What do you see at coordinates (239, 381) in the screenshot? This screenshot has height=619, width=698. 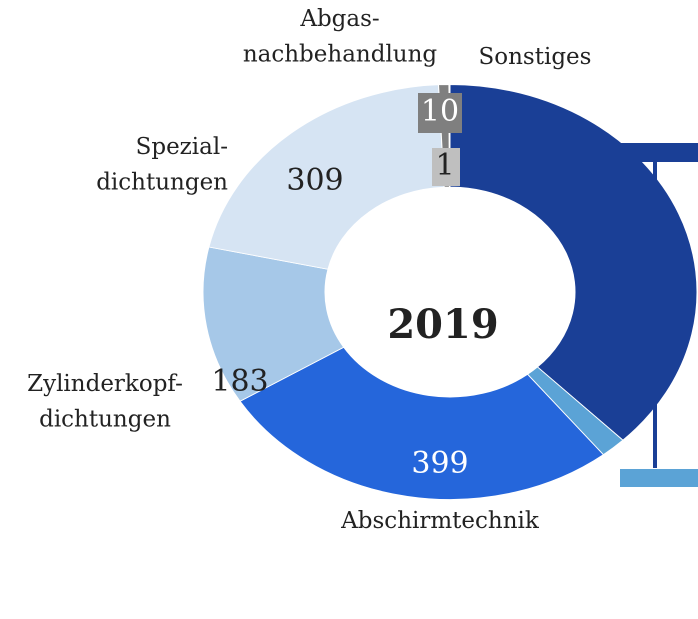 I see `value-label: 183` at bounding box center [239, 381].